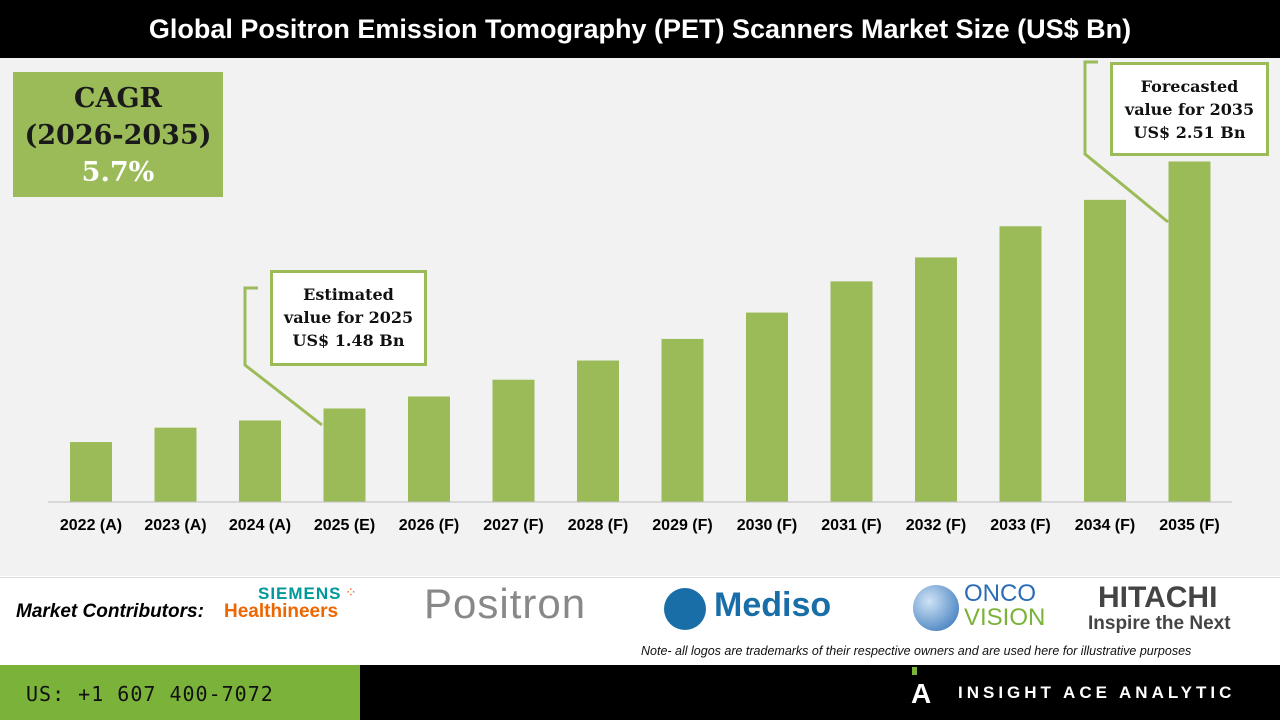 Image resolution: width=1280 pixels, height=720 pixels. I want to click on callout-line: value for 2025, so click(348, 317).